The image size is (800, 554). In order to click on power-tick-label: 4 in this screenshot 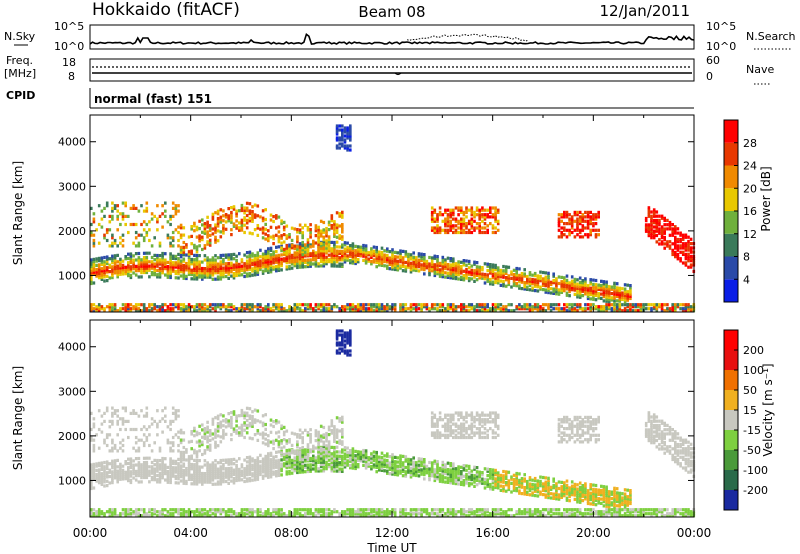, I will do `click(746, 279)`.